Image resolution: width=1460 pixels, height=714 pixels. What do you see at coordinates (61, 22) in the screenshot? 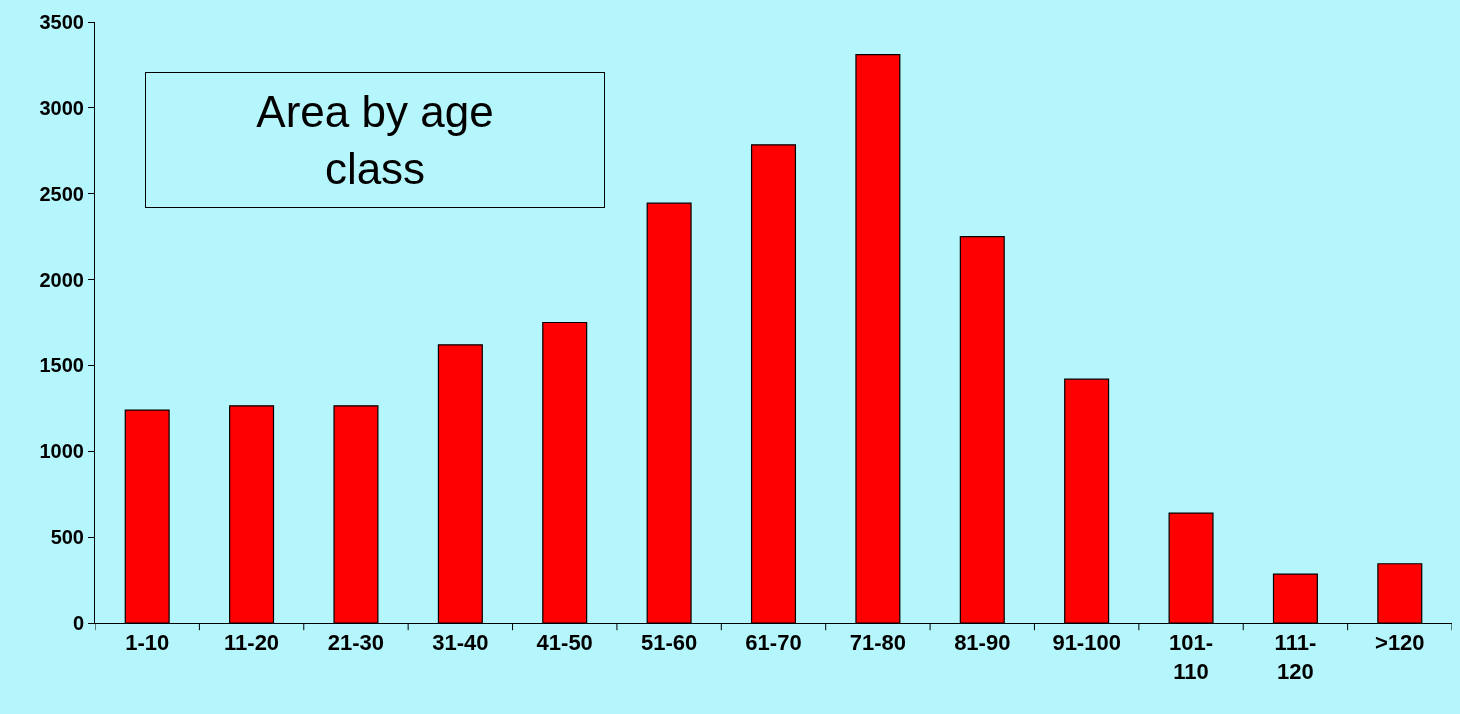
I see `y-tick-label: 3500` at bounding box center [61, 22].